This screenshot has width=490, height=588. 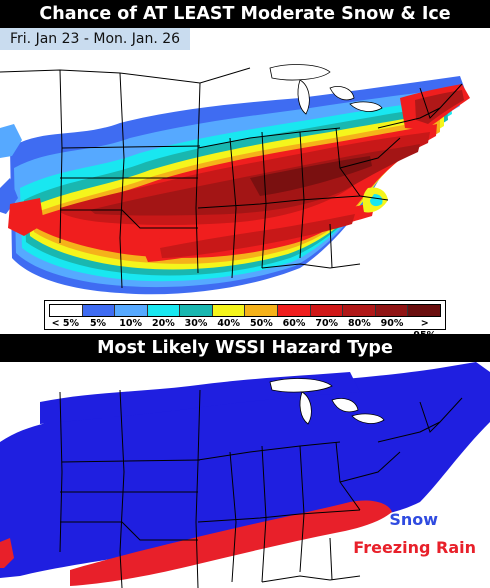 What do you see at coordinates (359, 323) in the screenshot?
I see `legend-label: 80%` at bounding box center [359, 323].